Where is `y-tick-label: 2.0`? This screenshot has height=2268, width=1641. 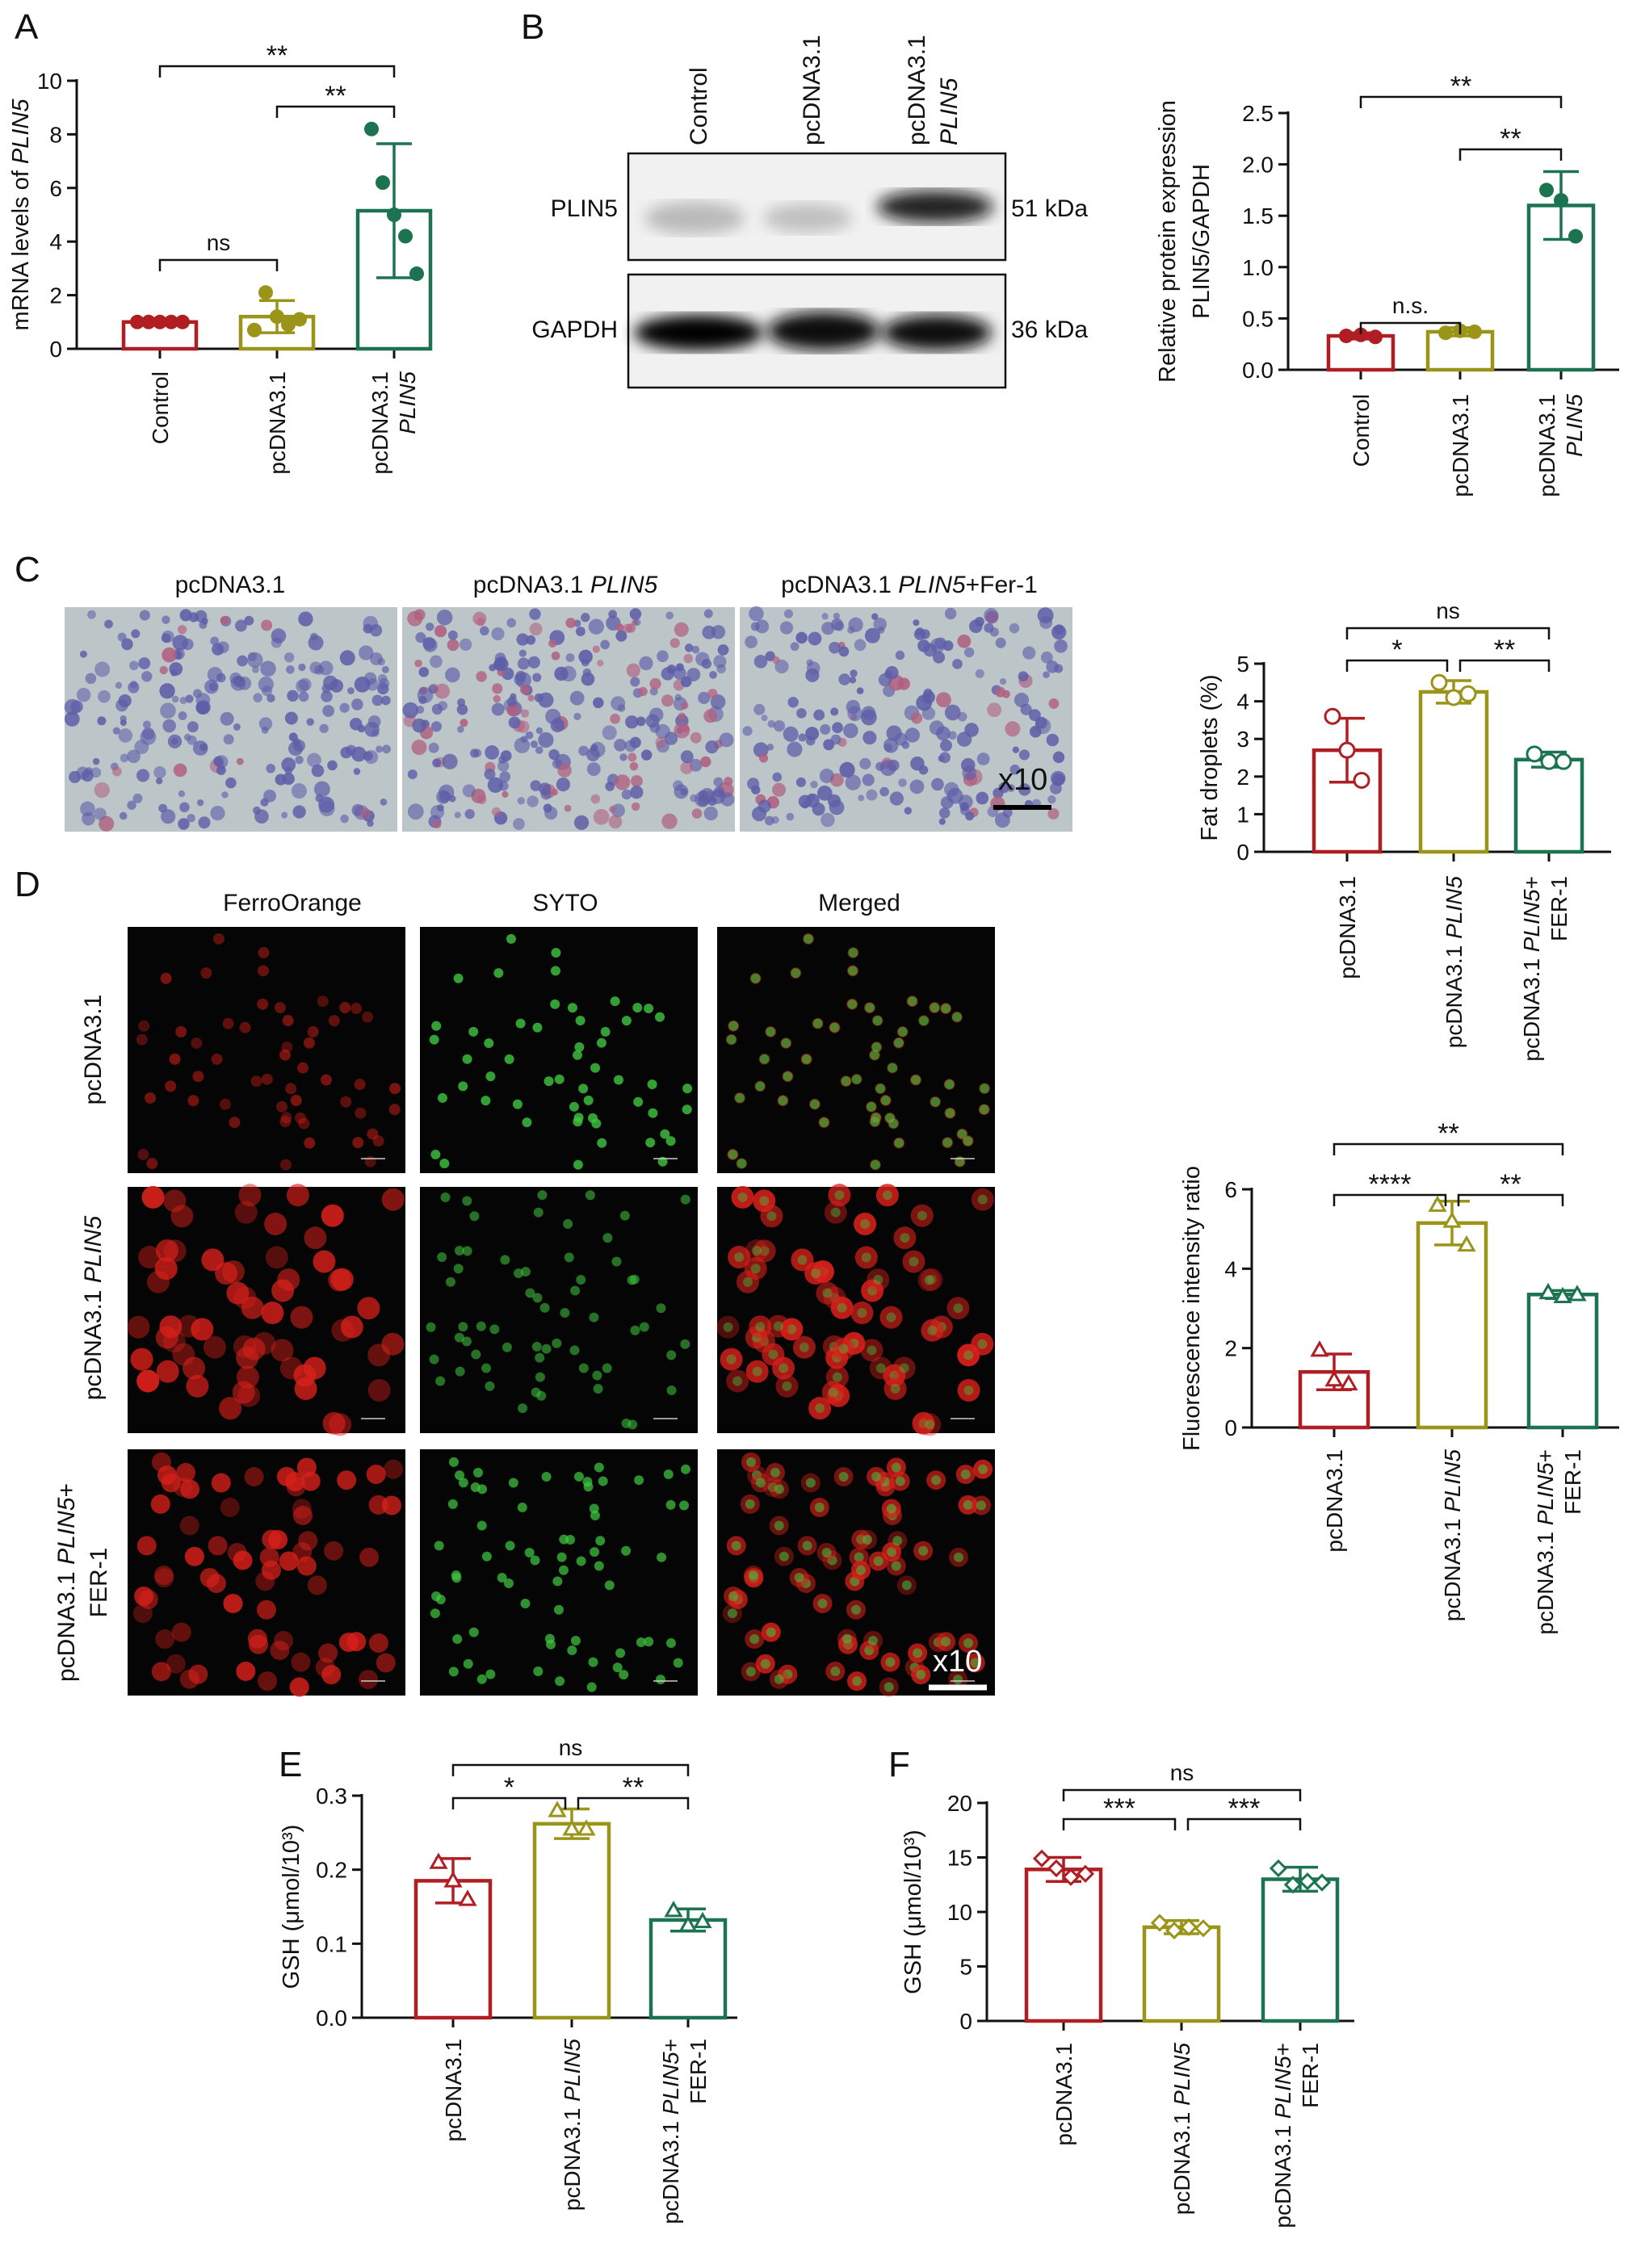
y-tick-label: 2.0 is located at coordinates (1258, 165).